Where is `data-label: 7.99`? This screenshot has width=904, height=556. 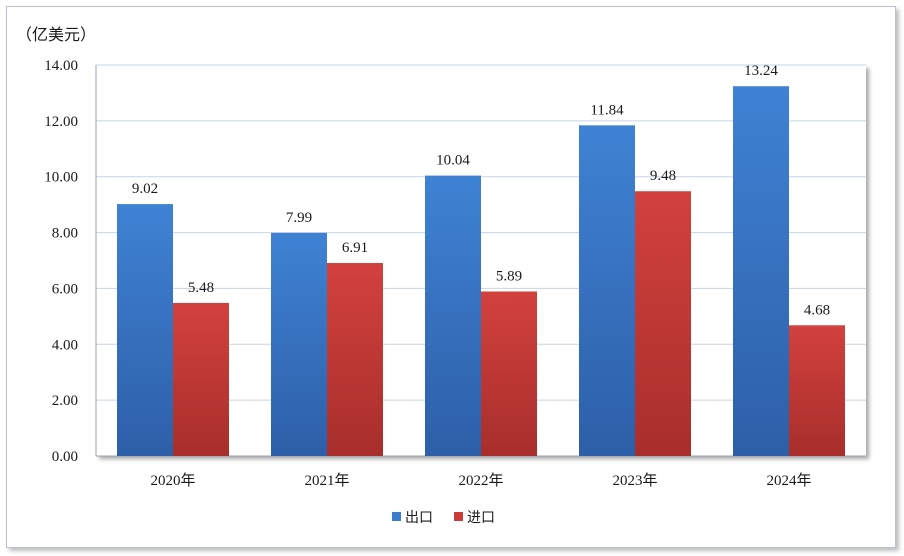 data-label: 7.99 is located at coordinates (299, 218).